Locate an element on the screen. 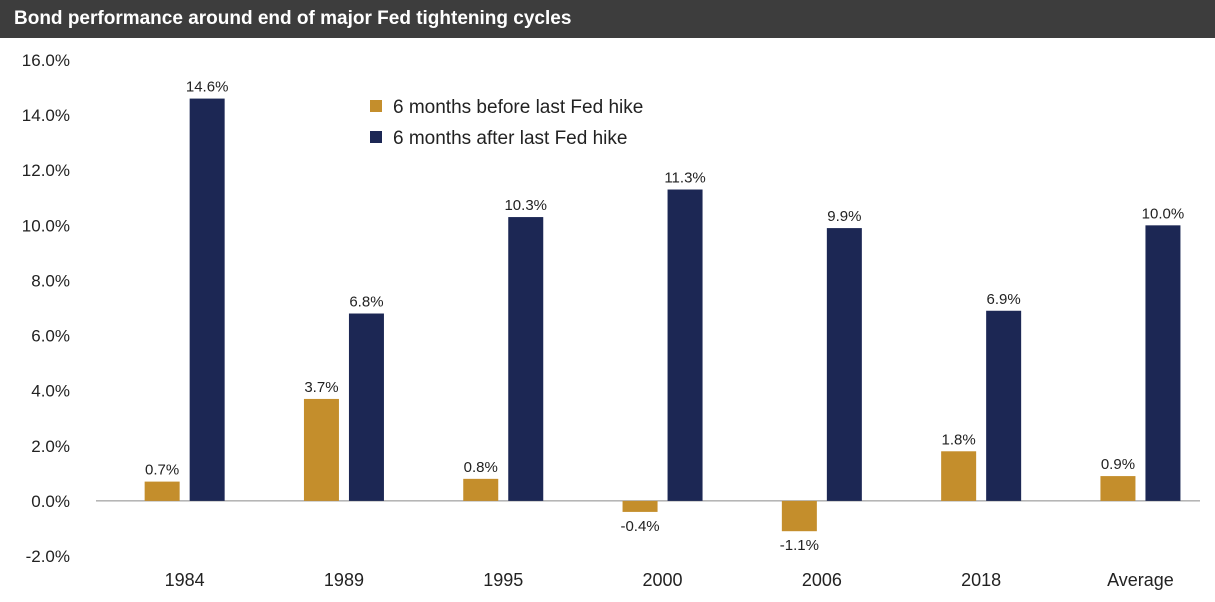 The height and width of the screenshot is (602, 1215). bar-group-1989: 3.7% 6.8% is located at coordinates (343, 397).